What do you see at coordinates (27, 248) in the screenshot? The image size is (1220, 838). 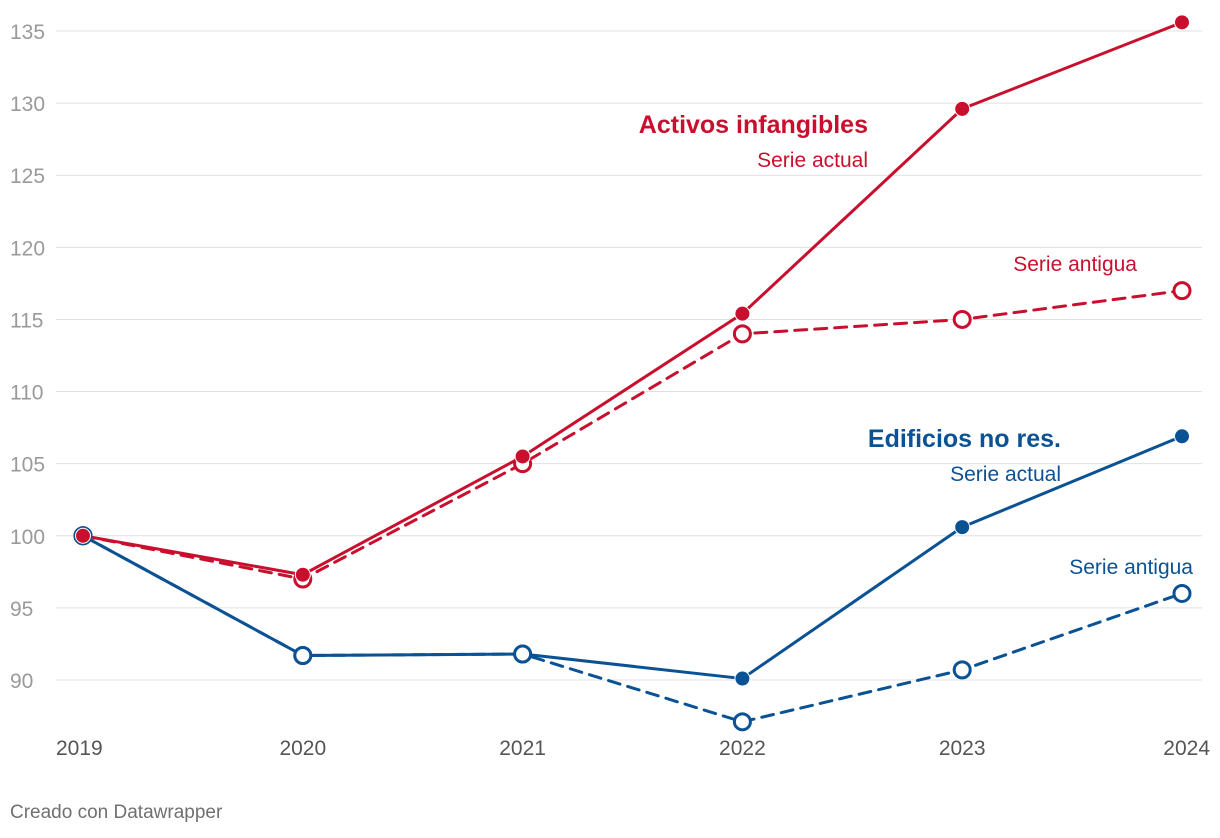 I see `y-tick-120: 120` at bounding box center [27, 248].